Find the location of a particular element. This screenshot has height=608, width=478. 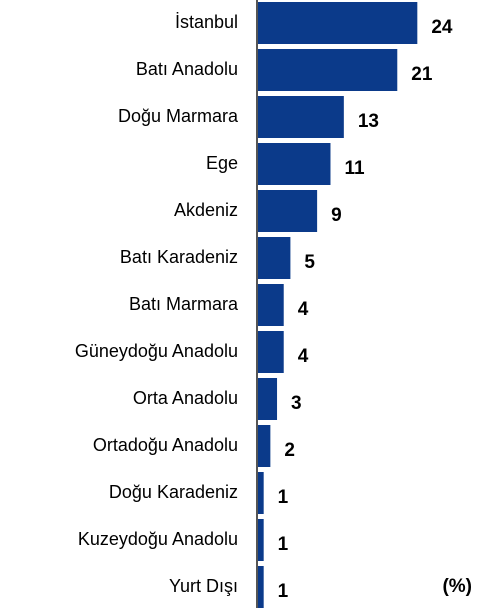

value-label: 21 is located at coordinates (422, 74).